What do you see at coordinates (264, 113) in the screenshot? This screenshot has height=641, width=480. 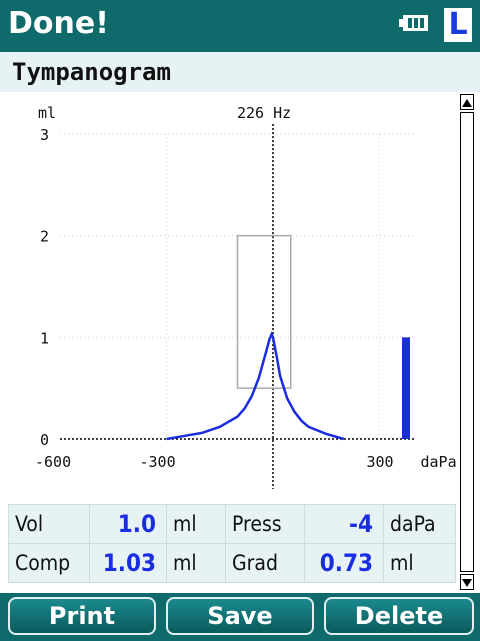 I see `frequency-label: 226 Hz` at bounding box center [264, 113].